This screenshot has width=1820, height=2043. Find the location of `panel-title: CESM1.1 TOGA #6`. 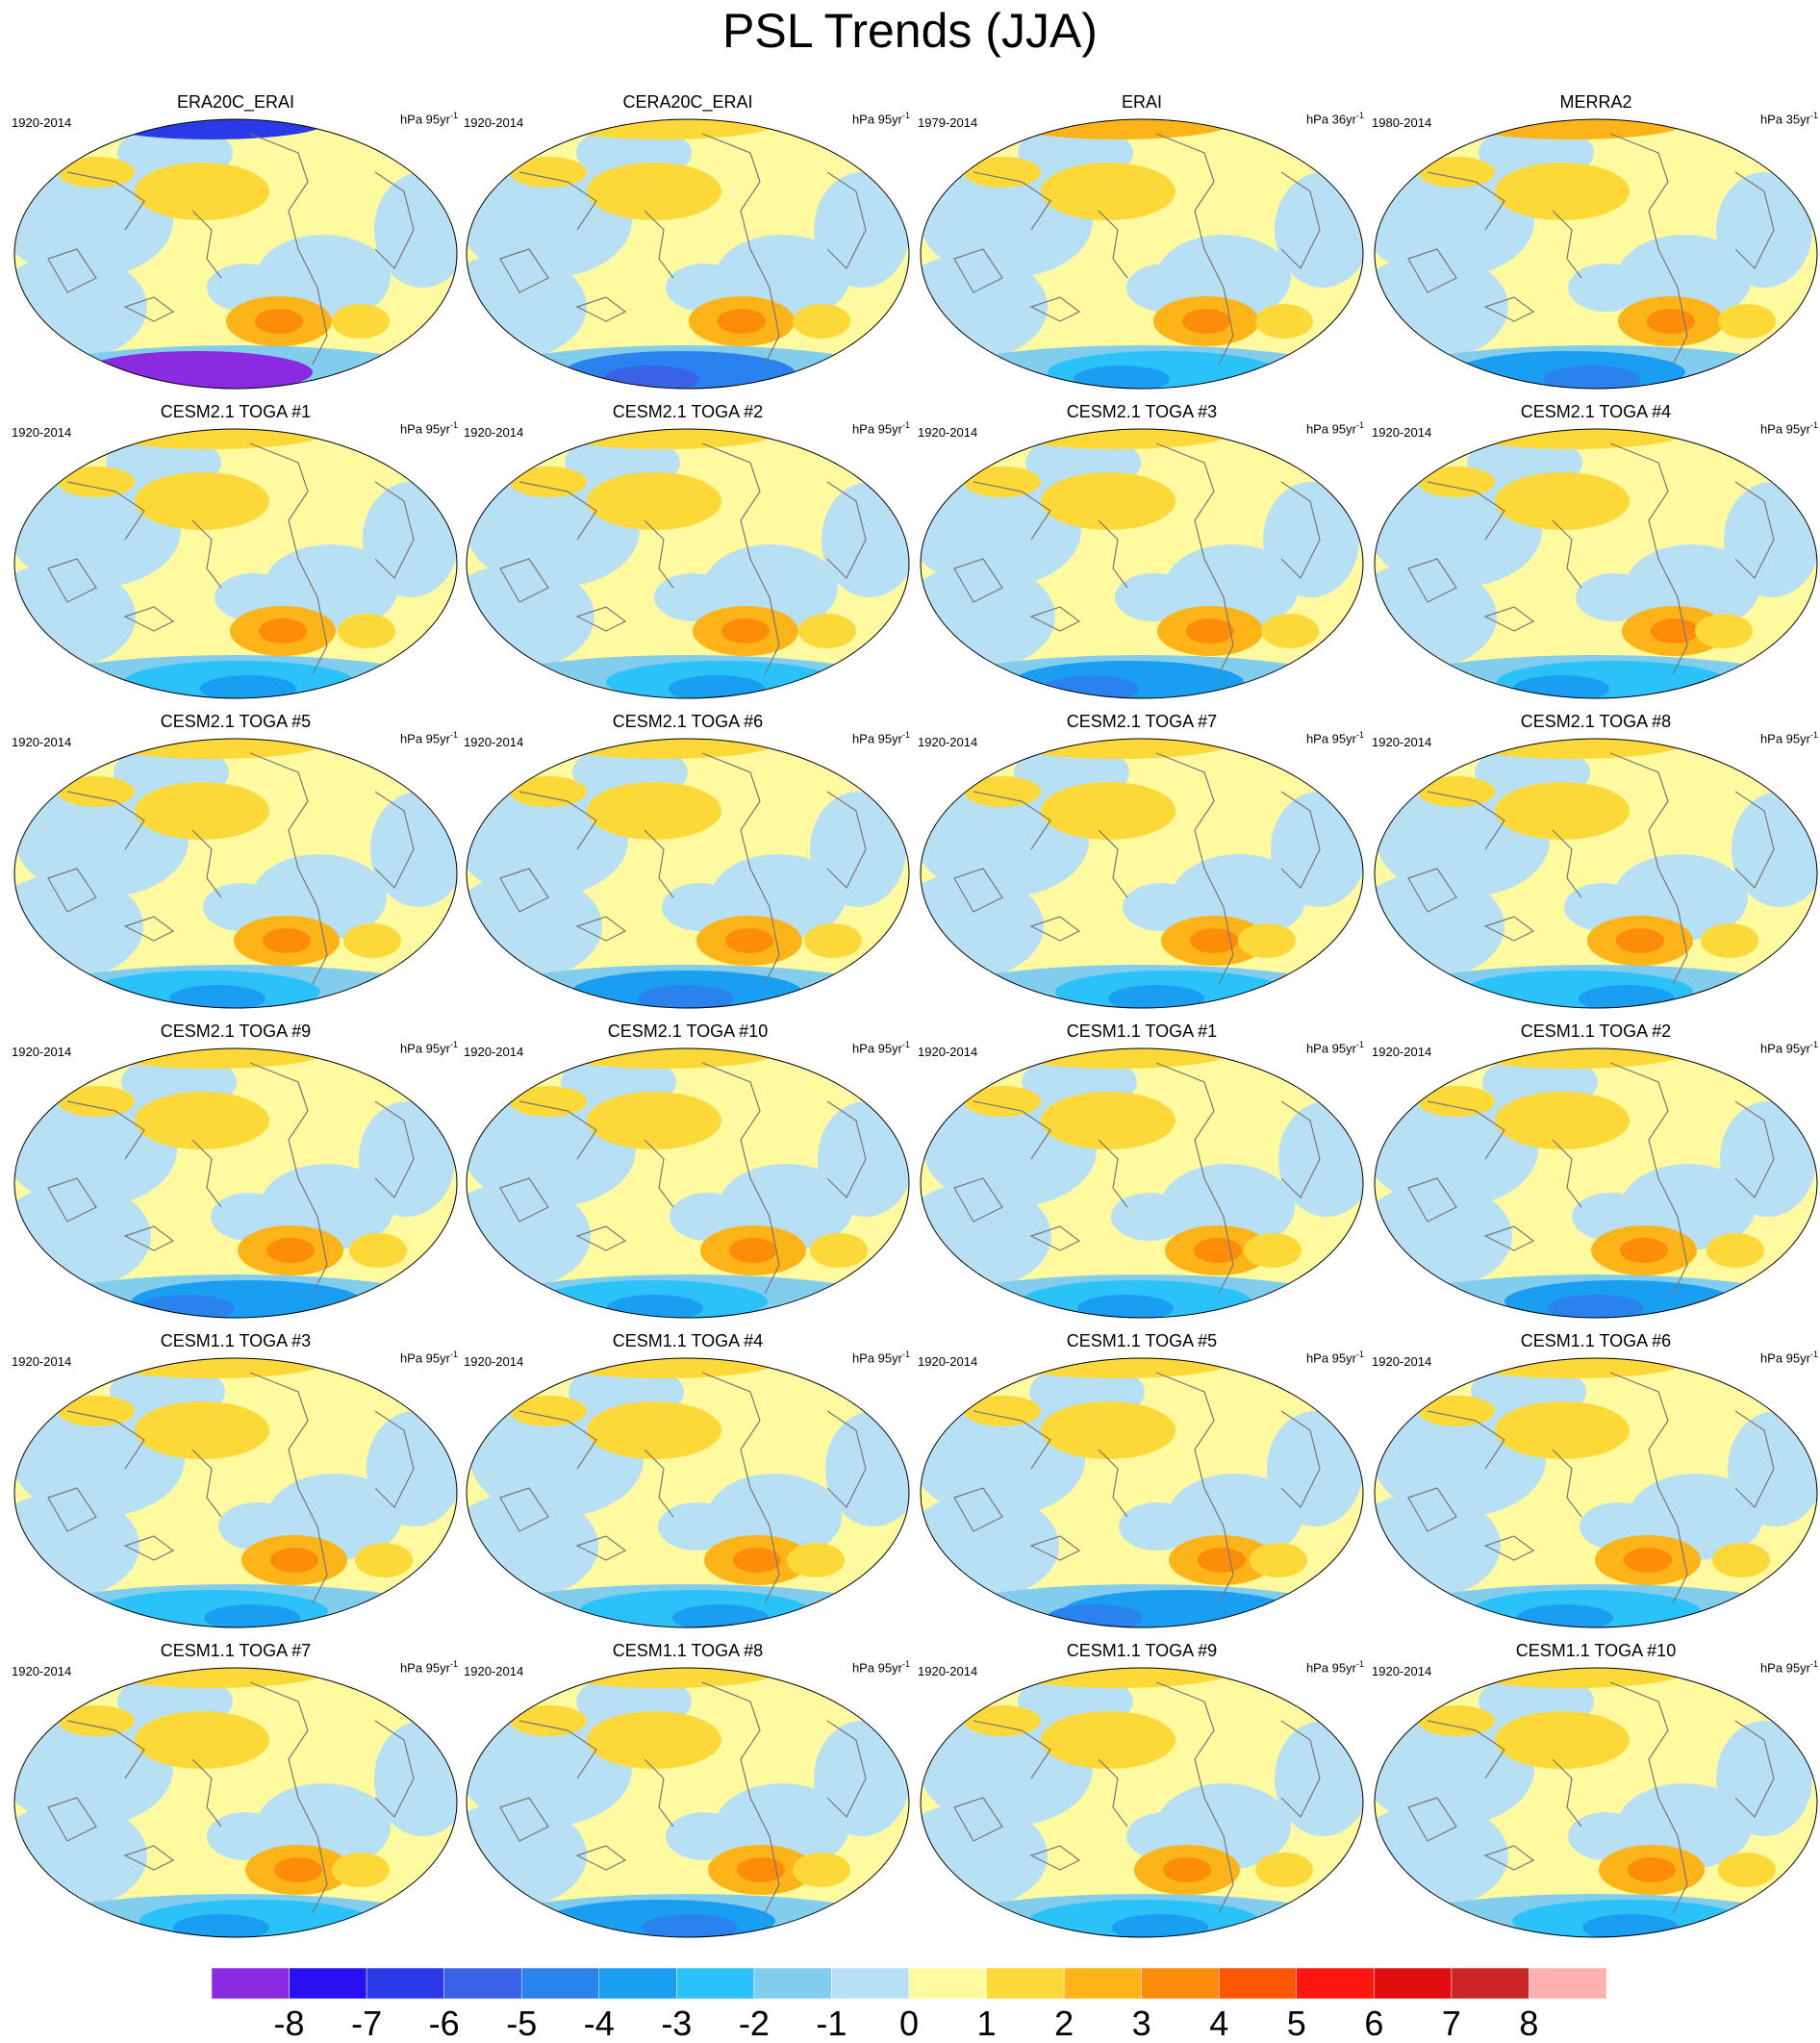

panel-title: CESM1.1 TOGA #6 is located at coordinates (1596, 1340).